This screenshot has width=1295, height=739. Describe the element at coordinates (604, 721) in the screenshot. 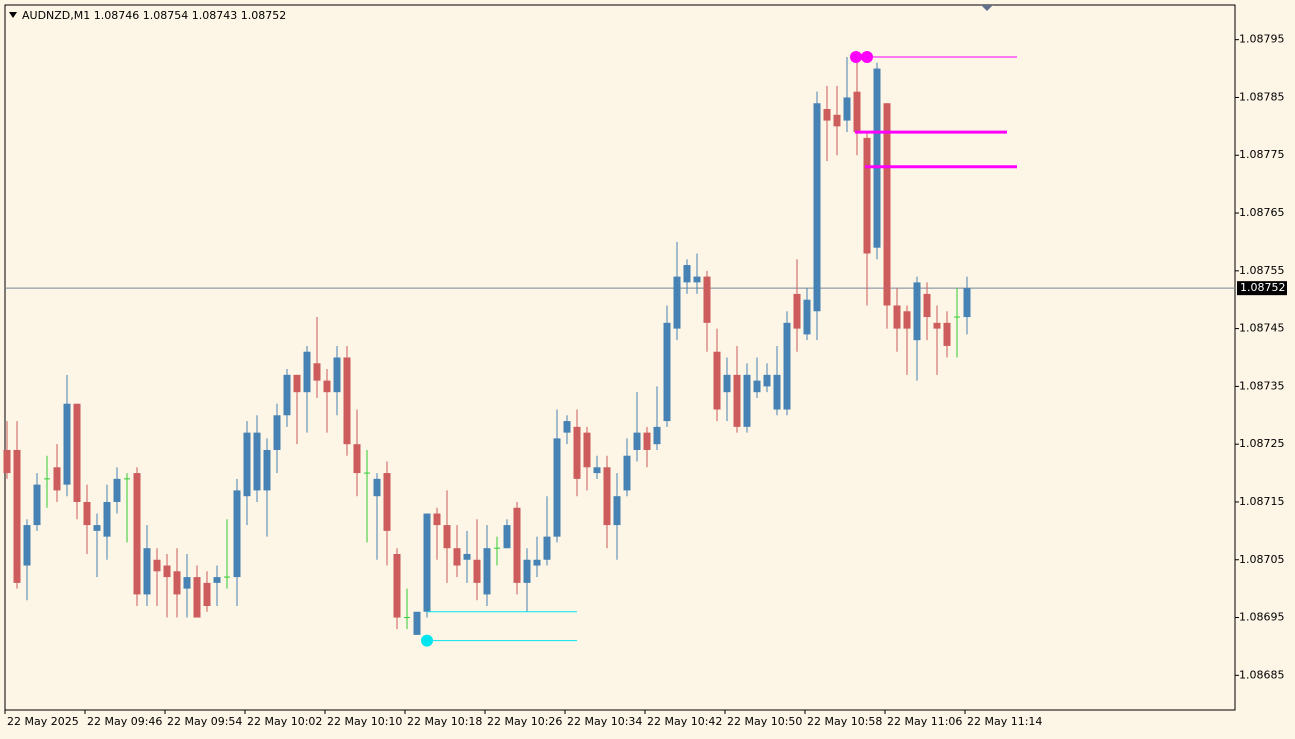

I see `x-tick-label: 22 May 10:34` at that location.